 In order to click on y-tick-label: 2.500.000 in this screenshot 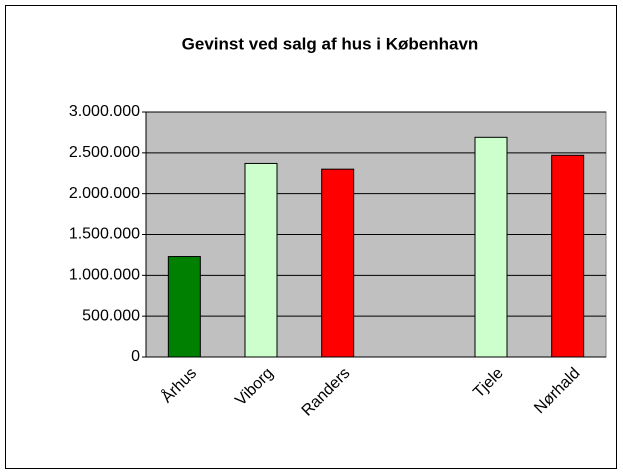, I will do `click(104, 152)`.